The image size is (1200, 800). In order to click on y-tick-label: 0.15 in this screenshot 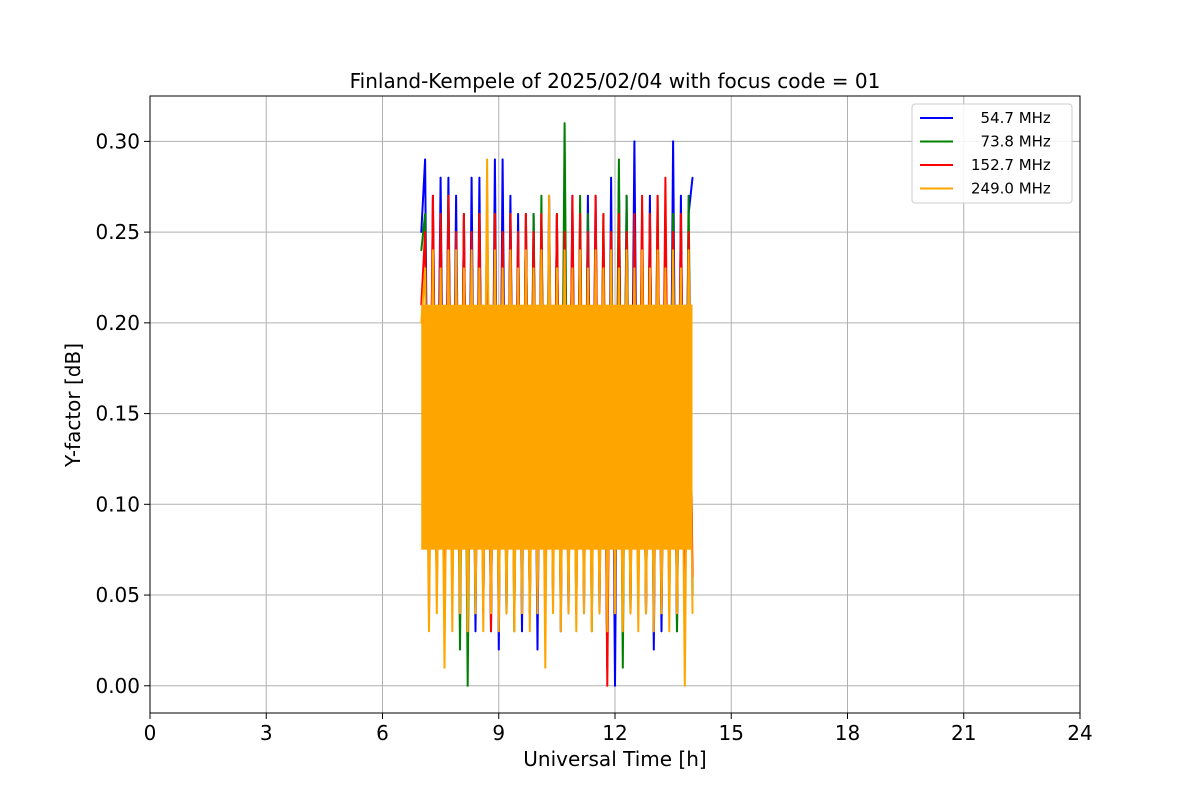, I will do `click(117, 414)`.